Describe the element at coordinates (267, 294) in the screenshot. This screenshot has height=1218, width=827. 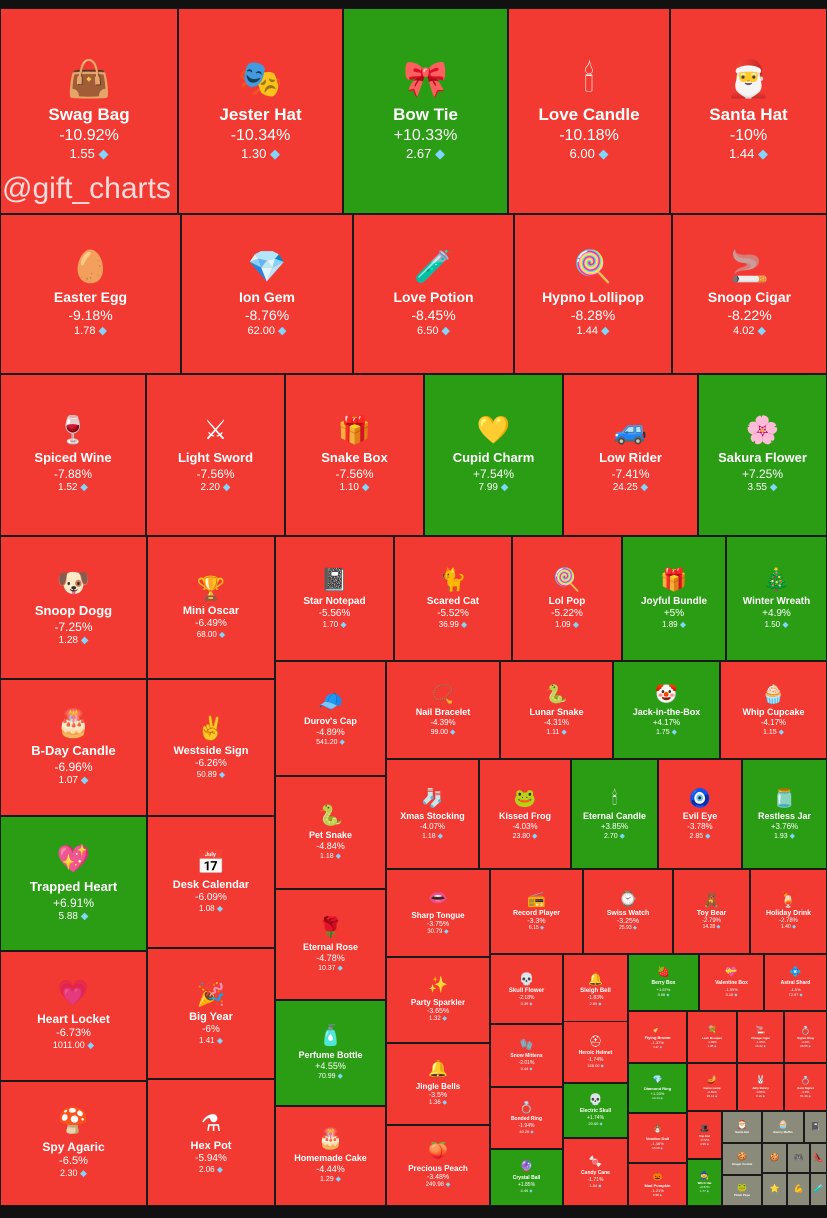
I see `tile-ion-gem: 💎 Ion Gem -8.76% 62.00 ◆` at that location.